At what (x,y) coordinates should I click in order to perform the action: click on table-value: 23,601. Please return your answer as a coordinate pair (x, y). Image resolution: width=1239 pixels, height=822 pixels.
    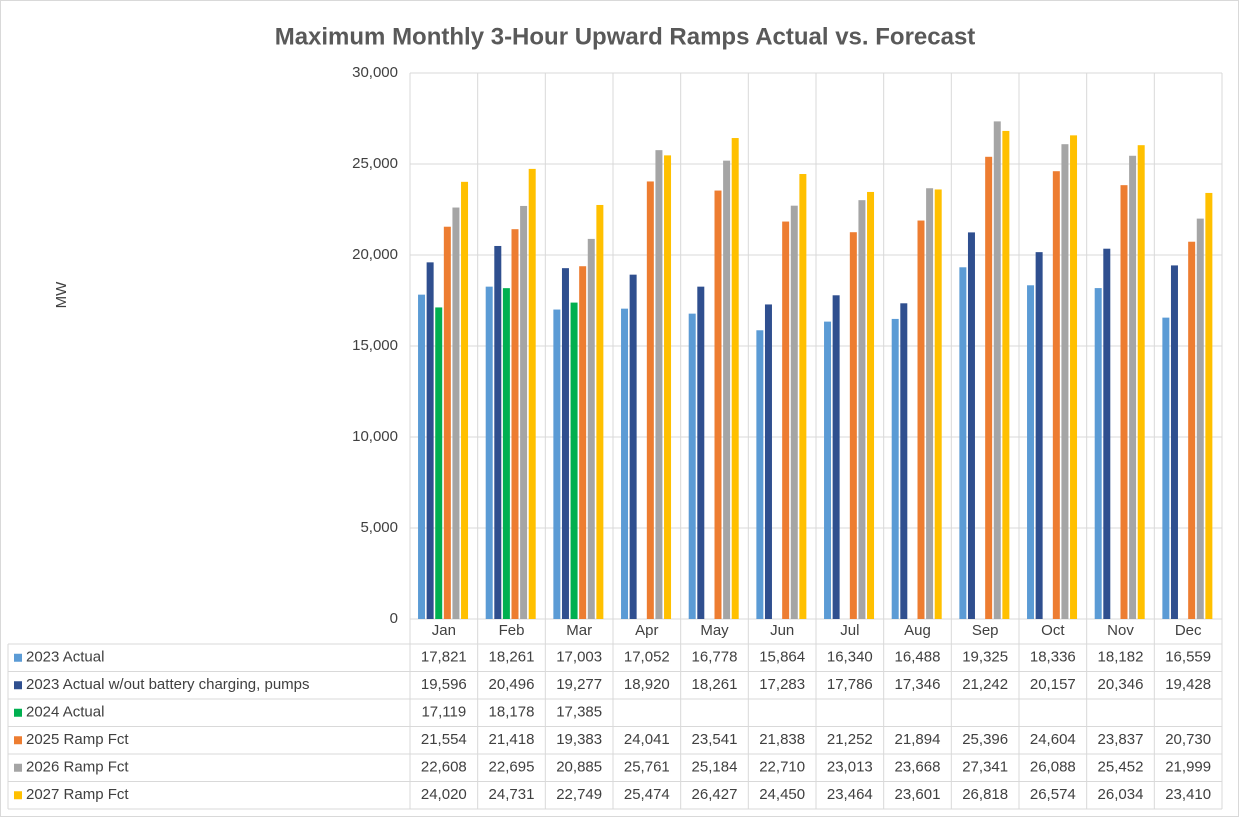
    Looking at the image, I should click on (918, 794).